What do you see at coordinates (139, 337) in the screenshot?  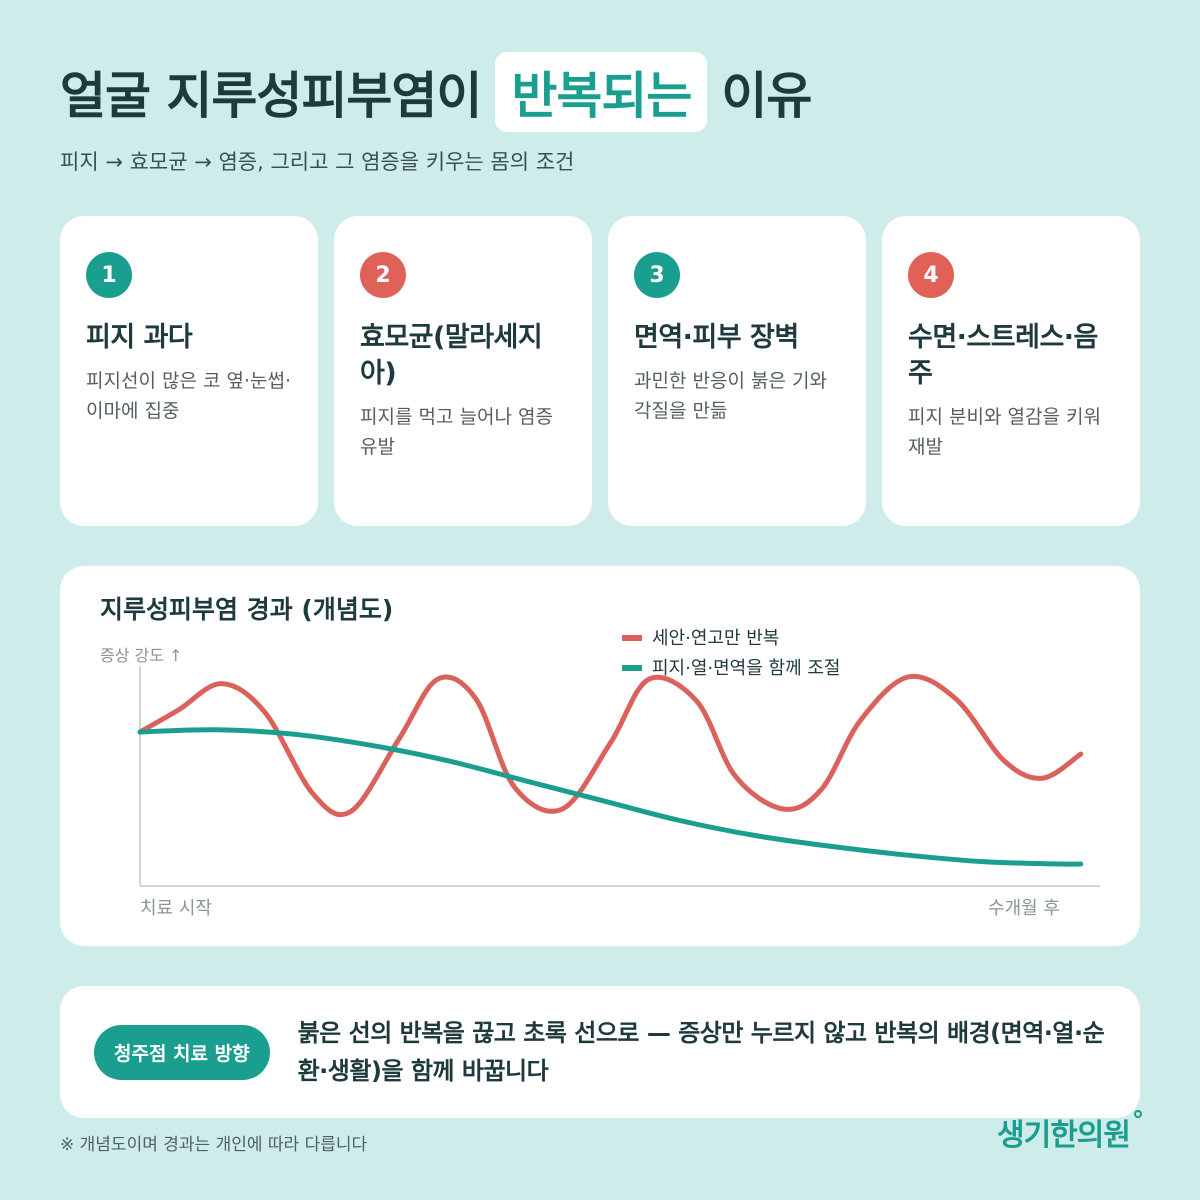 I see `card-title-1: 피지 과다` at bounding box center [139, 337].